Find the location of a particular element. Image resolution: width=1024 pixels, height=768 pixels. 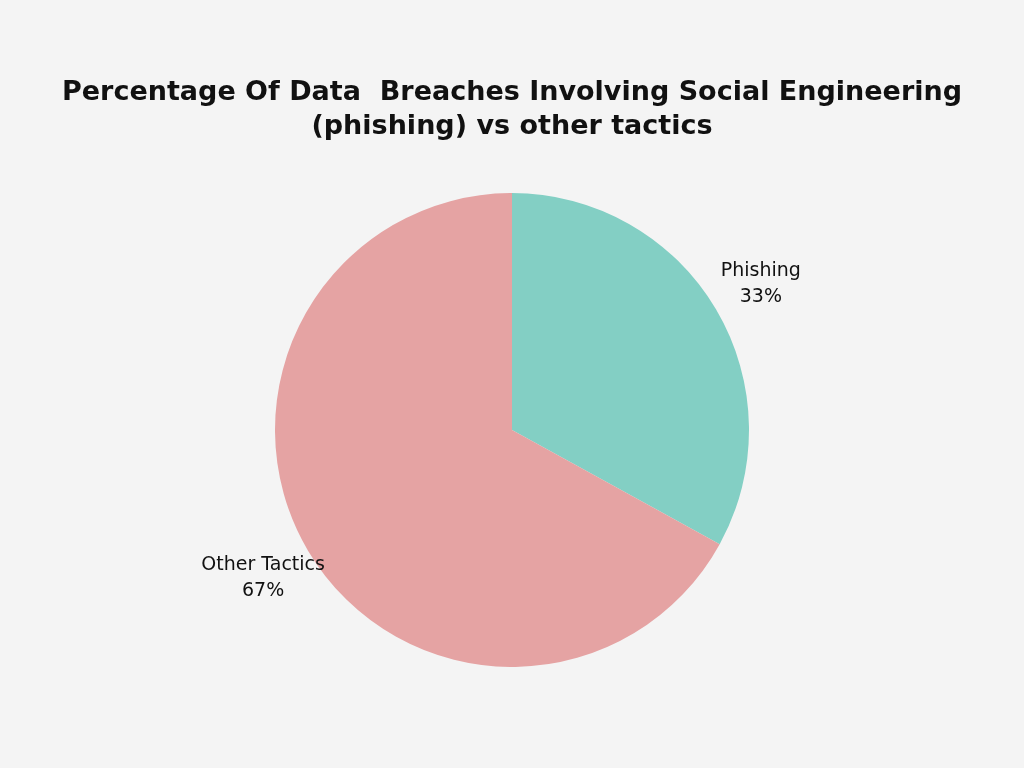

slice-label: Phishing is located at coordinates (760, 268).